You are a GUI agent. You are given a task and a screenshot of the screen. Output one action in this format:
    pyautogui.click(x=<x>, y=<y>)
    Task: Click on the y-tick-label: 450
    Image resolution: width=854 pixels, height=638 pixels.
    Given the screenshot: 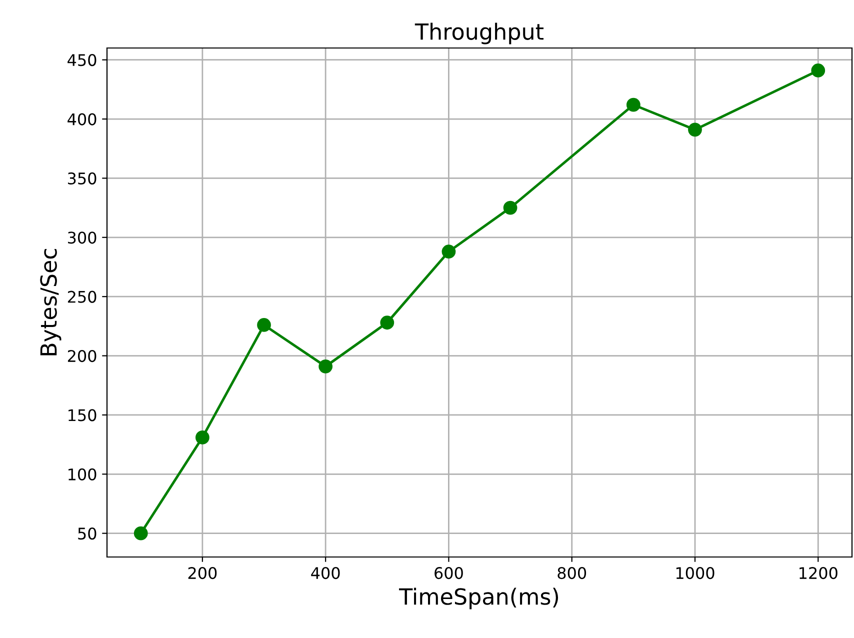 What is the action you would take?
    pyautogui.click(x=82, y=60)
    